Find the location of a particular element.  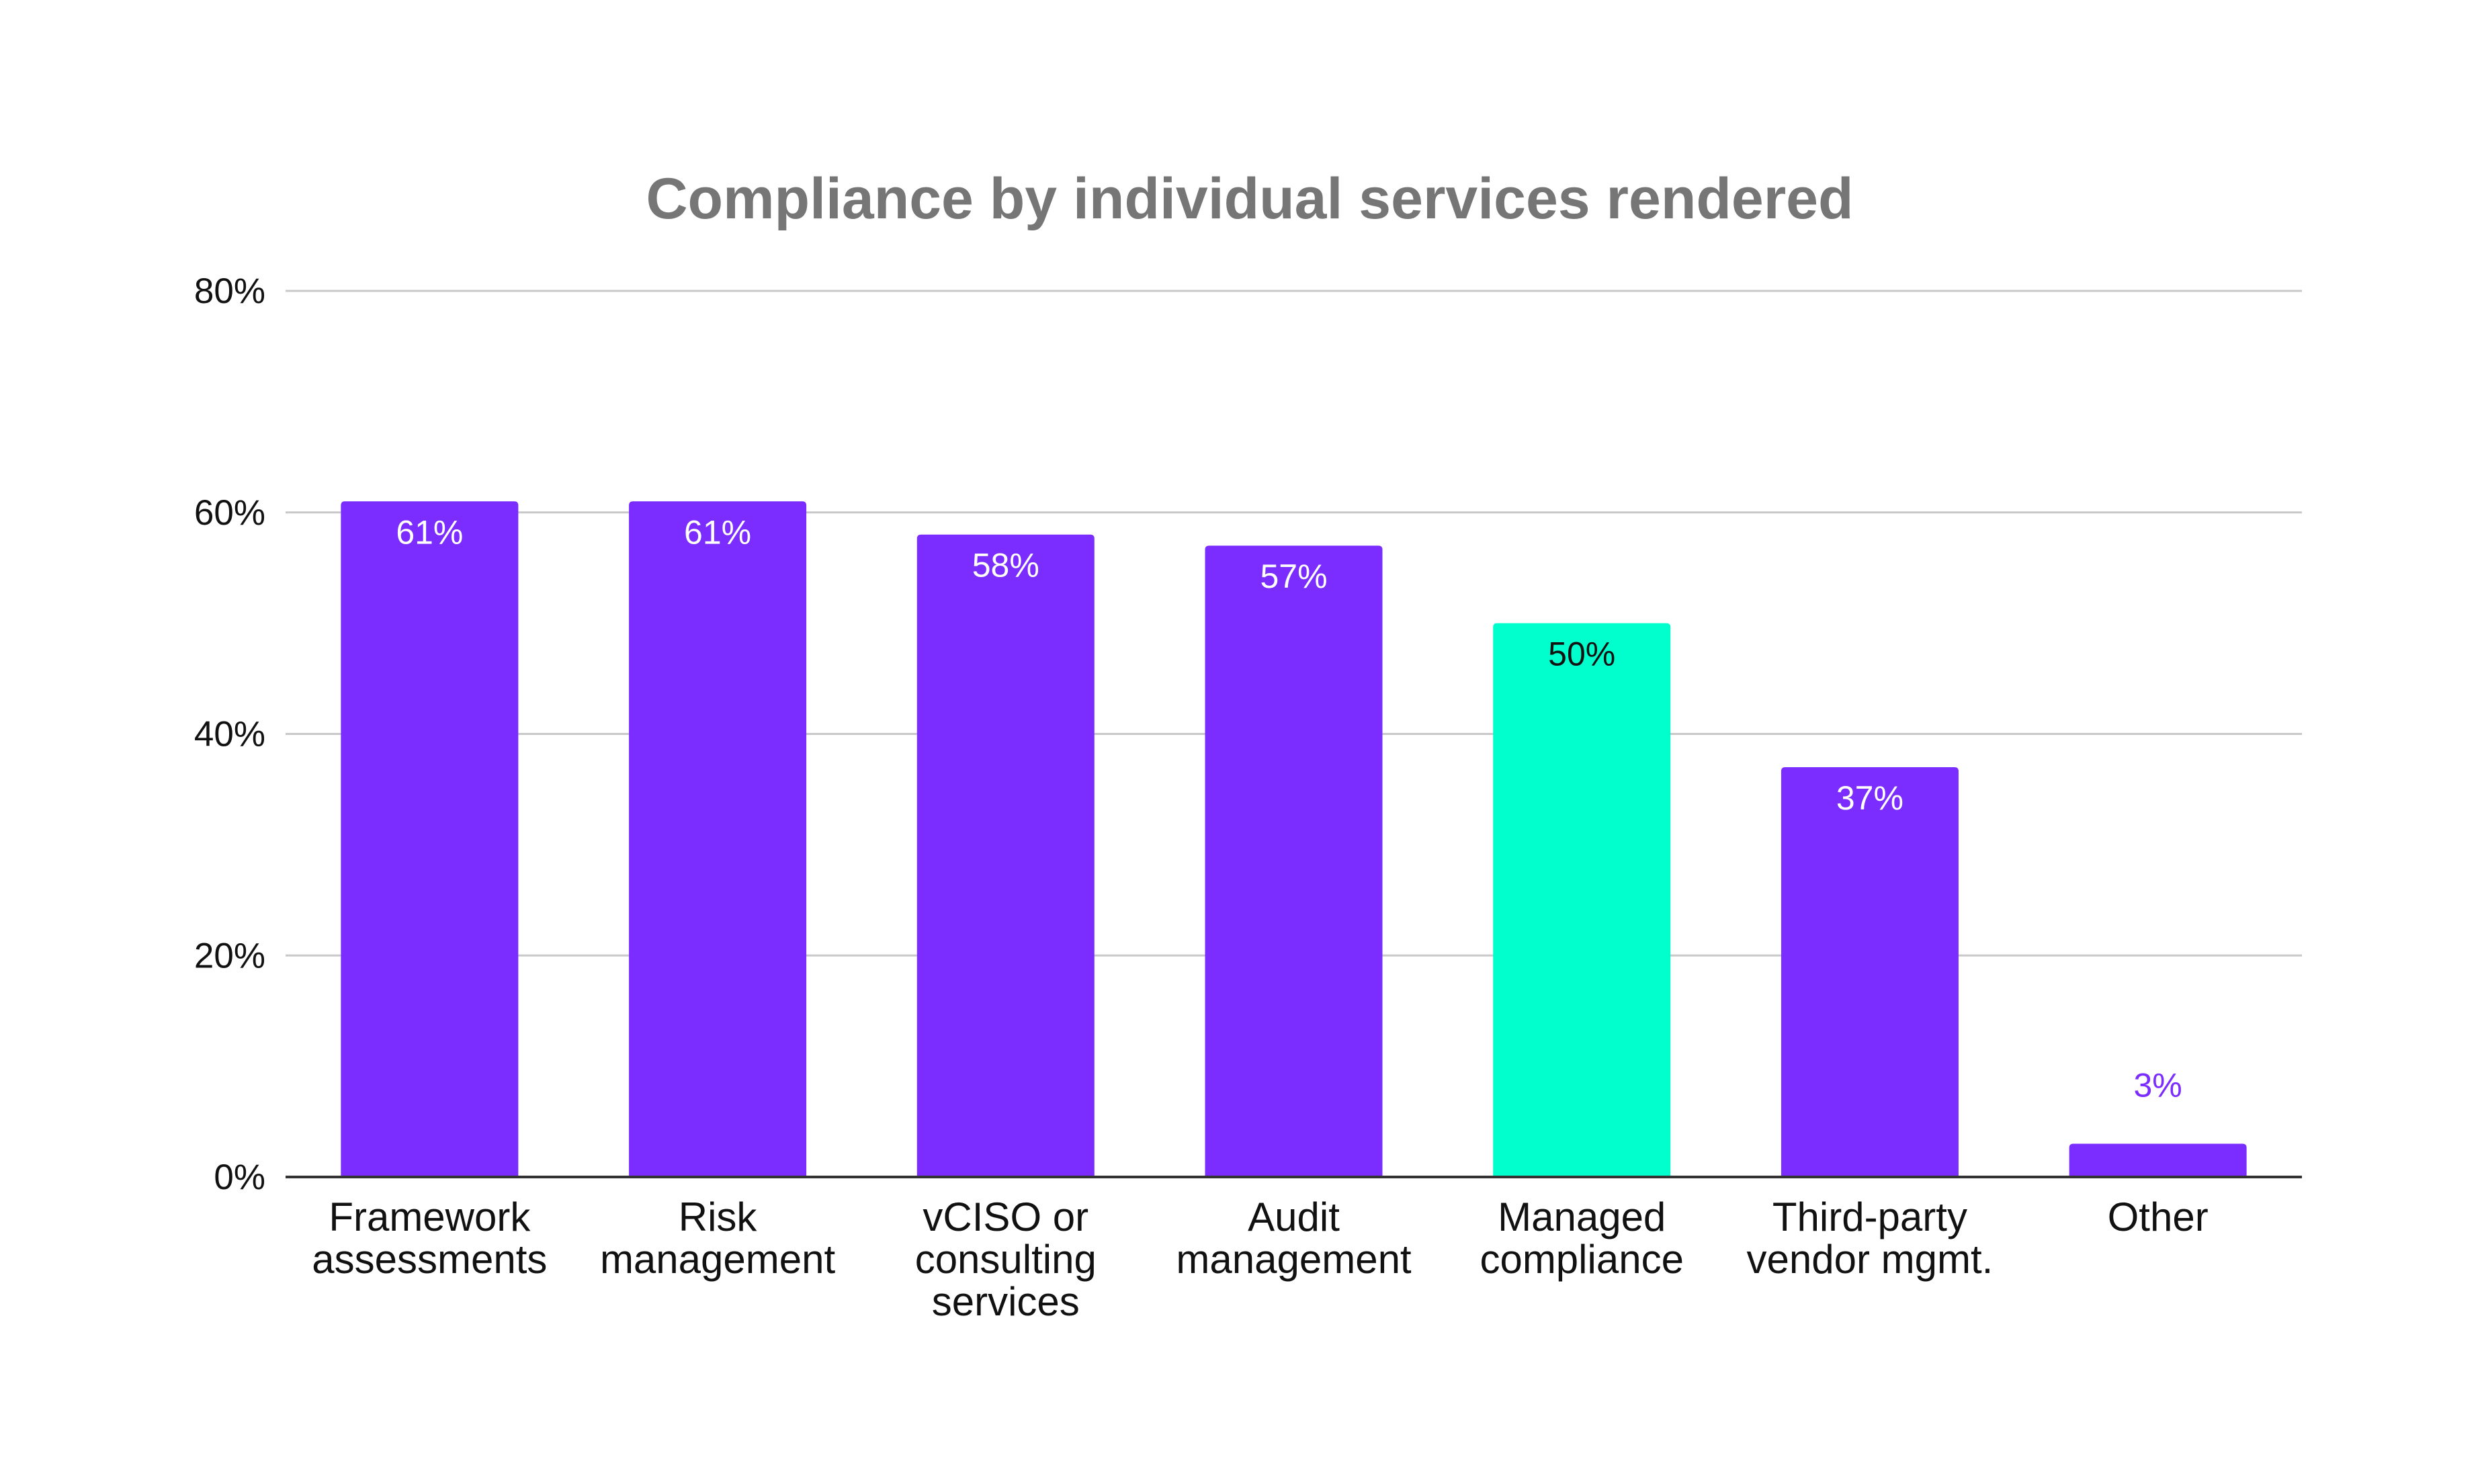

data-label: 50% is located at coordinates (1581, 654).